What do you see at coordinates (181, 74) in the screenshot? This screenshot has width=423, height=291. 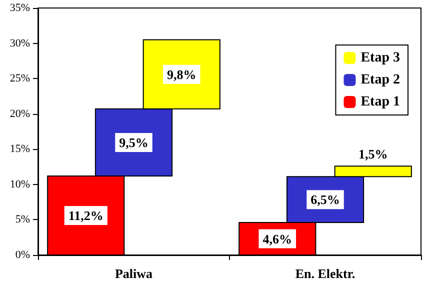 I see `data-label: 9,8%` at bounding box center [181, 74].